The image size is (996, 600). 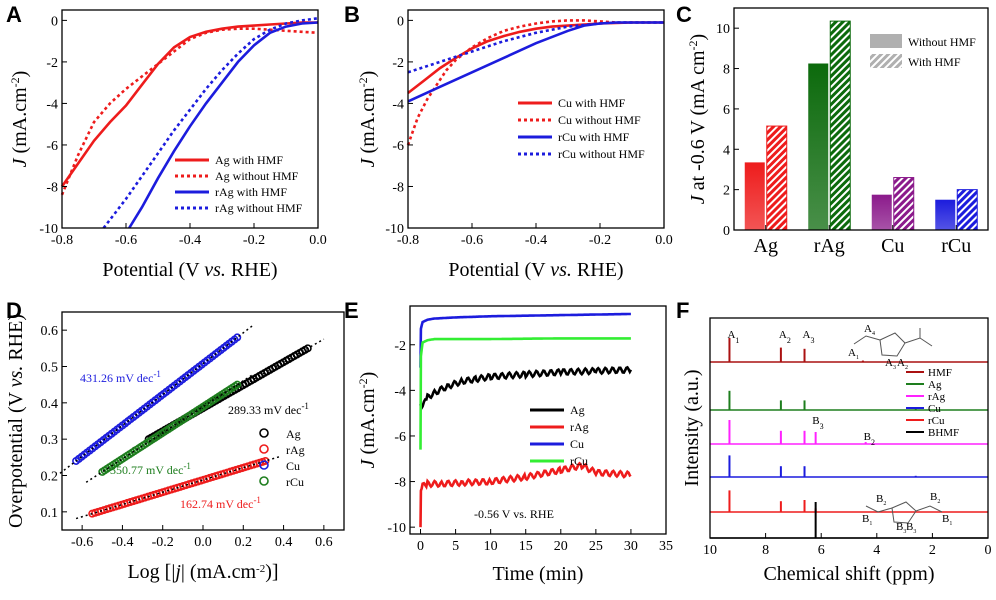 What do you see at coordinates (352, 14) in the screenshot?
I see `panel-label-b: B` at bounding box center [352, 14].